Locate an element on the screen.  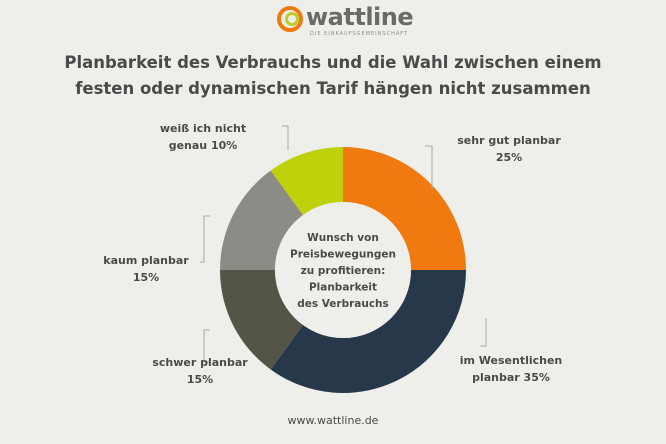
label-value: genau 10% is located at coordinates (203, 145).